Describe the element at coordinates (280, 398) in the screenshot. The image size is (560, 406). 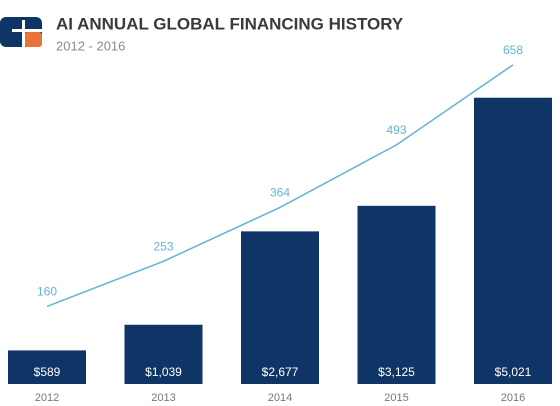
I see `x-tick-label: 2014` at that location.